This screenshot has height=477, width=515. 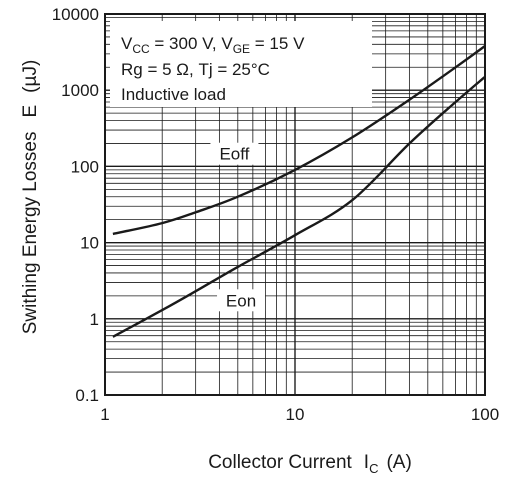 I want to click on series-label-eoff: Eoff, so click(x=234, y=154).